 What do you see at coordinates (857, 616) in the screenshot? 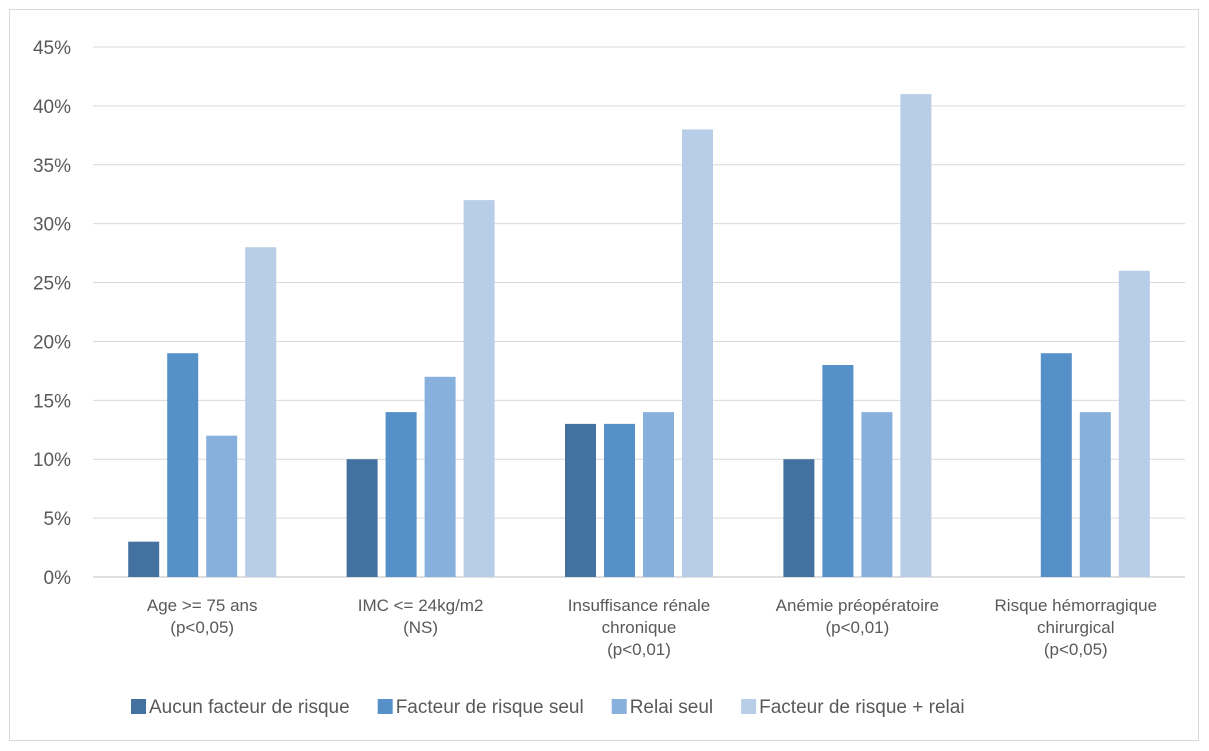
I see `x-tick-label: Anémie préopératoire (p<0,01)` at bounding box center [857, 616].